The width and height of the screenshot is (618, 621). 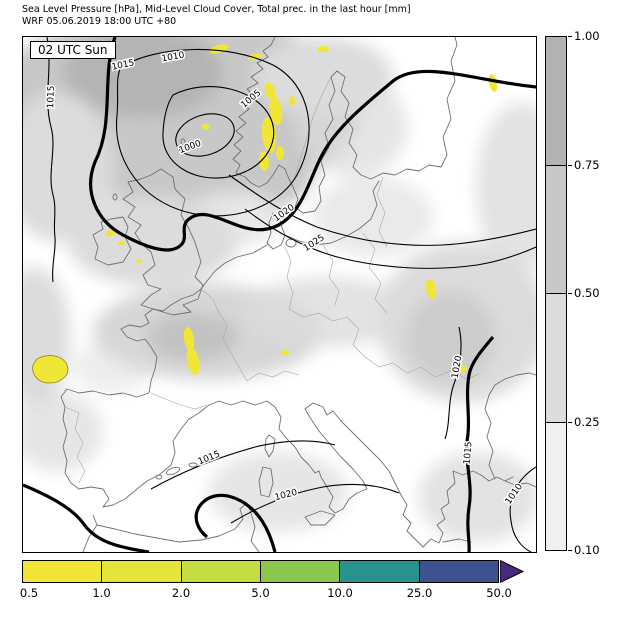 What do you see at coordinates (587, 550) in the screenshot?
I see `cloud-colorbar-label: 0.10` at bounding box center [587, 550].